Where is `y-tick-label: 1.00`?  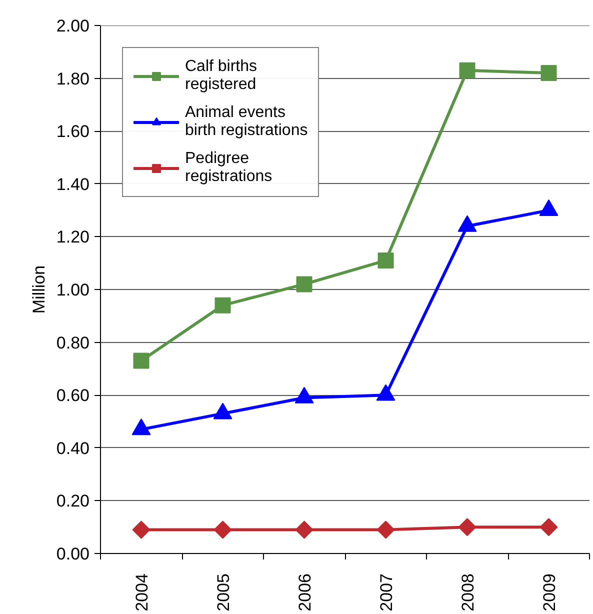
y-tick-label: 1.00 is located at coordinates (73, 290).